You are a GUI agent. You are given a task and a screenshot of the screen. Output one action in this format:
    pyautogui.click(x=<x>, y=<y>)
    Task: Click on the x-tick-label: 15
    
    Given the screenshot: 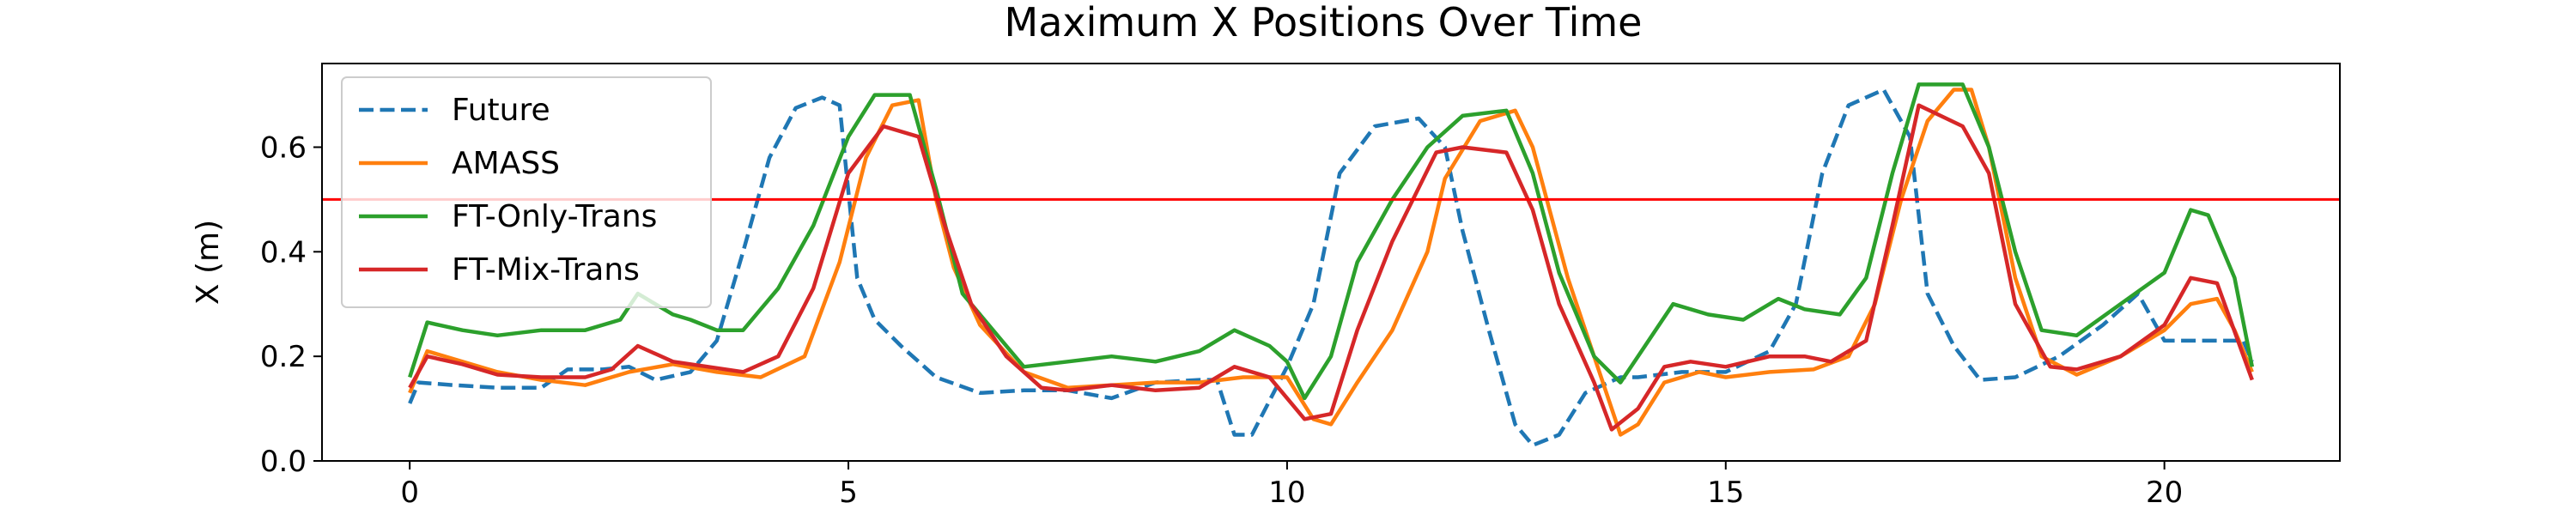 What is the action you would take?
    pyautogui.click(x=1726, y=493)
    